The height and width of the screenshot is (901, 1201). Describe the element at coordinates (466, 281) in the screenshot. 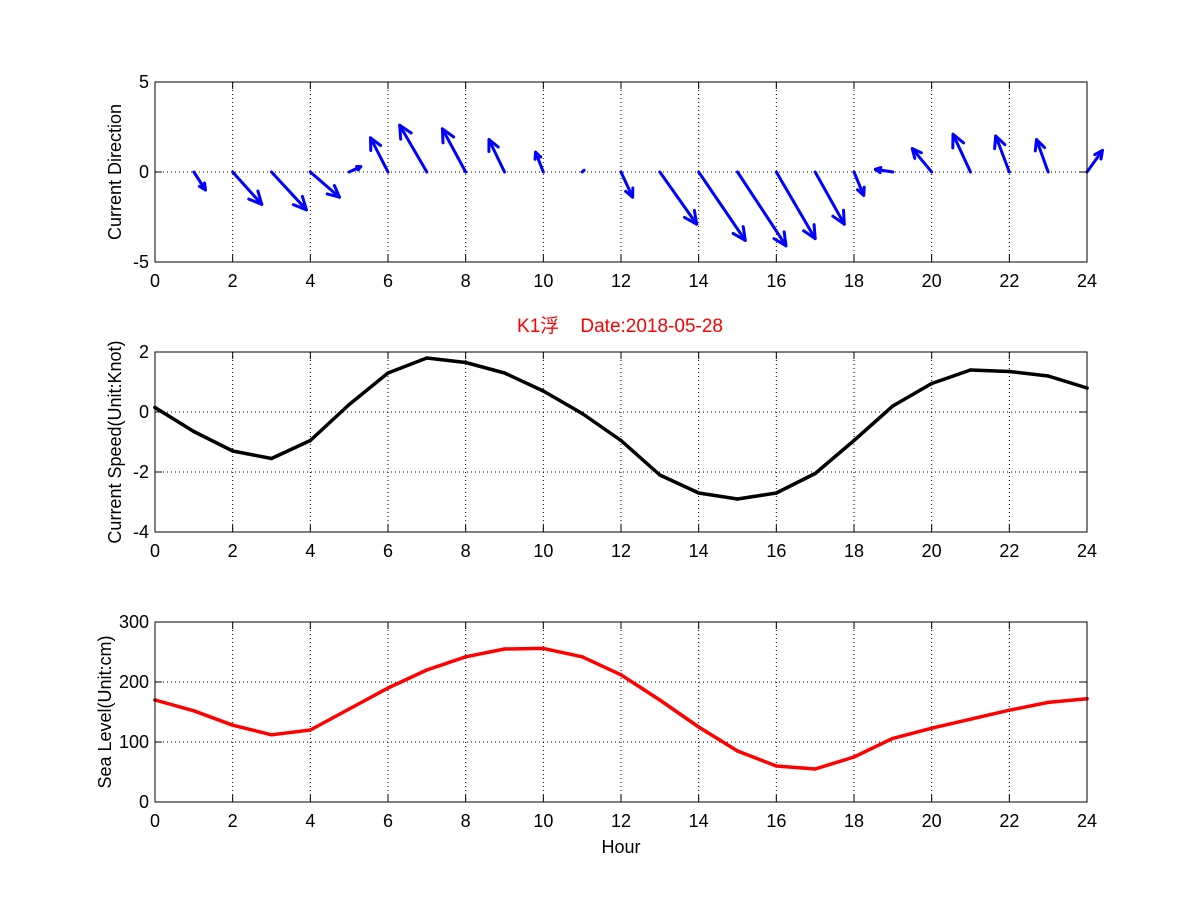

I see `current-direction-x-tick-label: 8` at that location.